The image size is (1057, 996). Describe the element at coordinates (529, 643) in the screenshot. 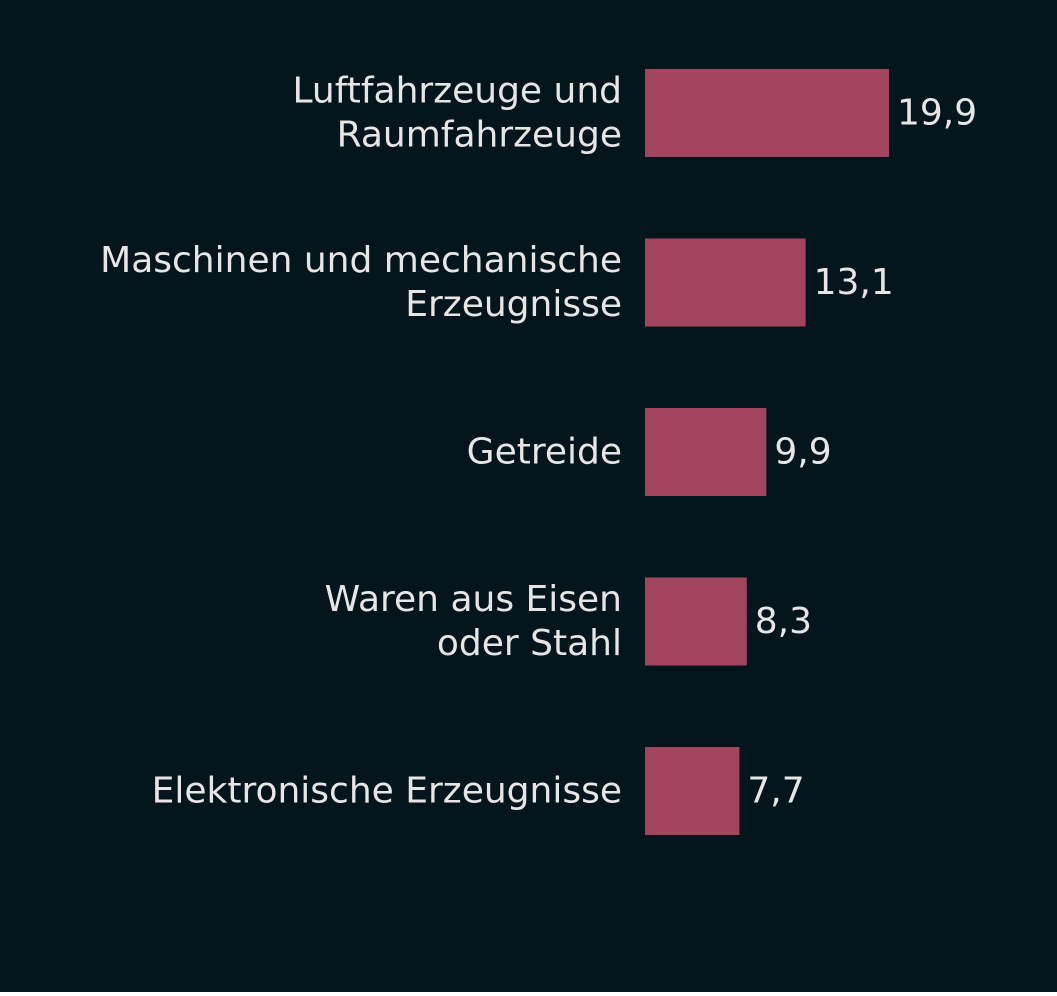

I see `category-label-line: oder Stahl` at that location.